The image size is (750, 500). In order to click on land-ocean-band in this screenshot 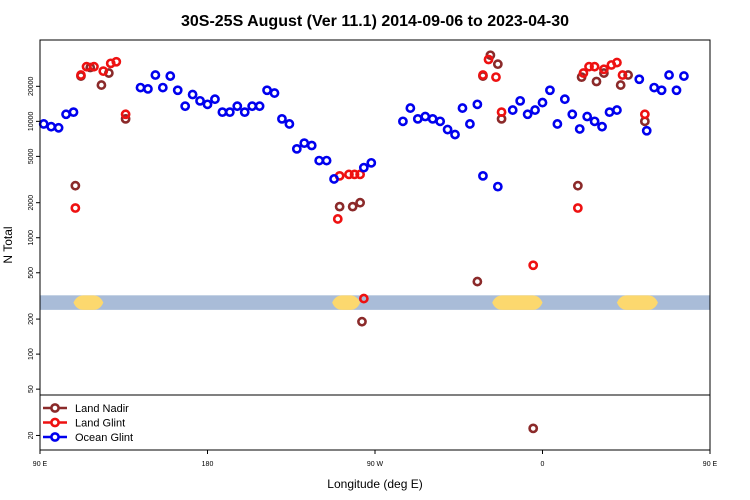, I will do `click(375, 302)`.